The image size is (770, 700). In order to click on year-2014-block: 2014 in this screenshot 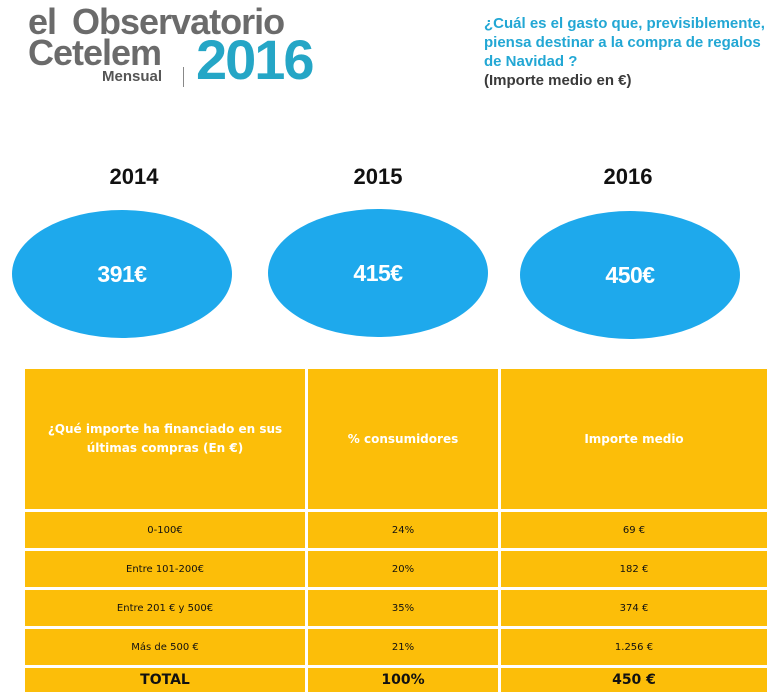, I will do `click(134, 177)`.